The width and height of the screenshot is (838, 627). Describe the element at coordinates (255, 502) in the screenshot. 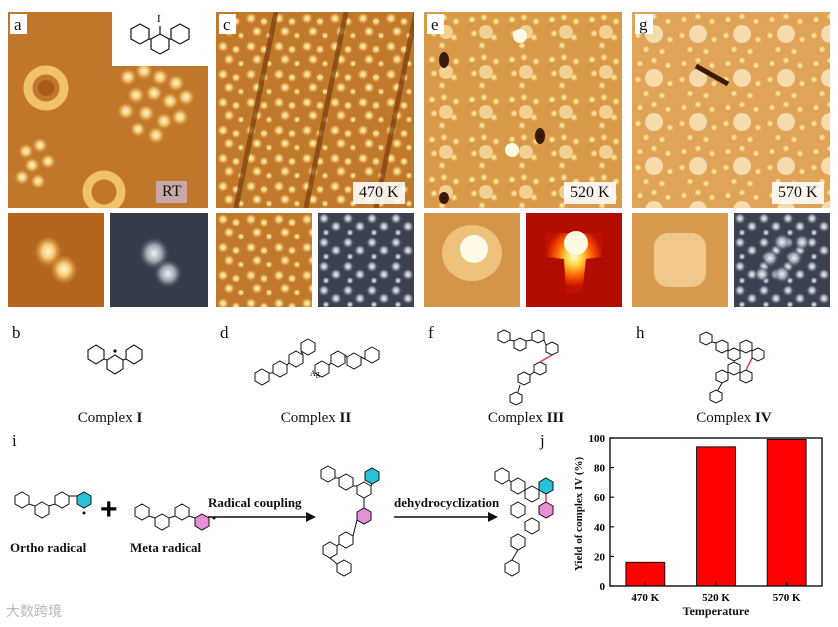

I see `radical-coupling-label: Radical coupling` at that location.